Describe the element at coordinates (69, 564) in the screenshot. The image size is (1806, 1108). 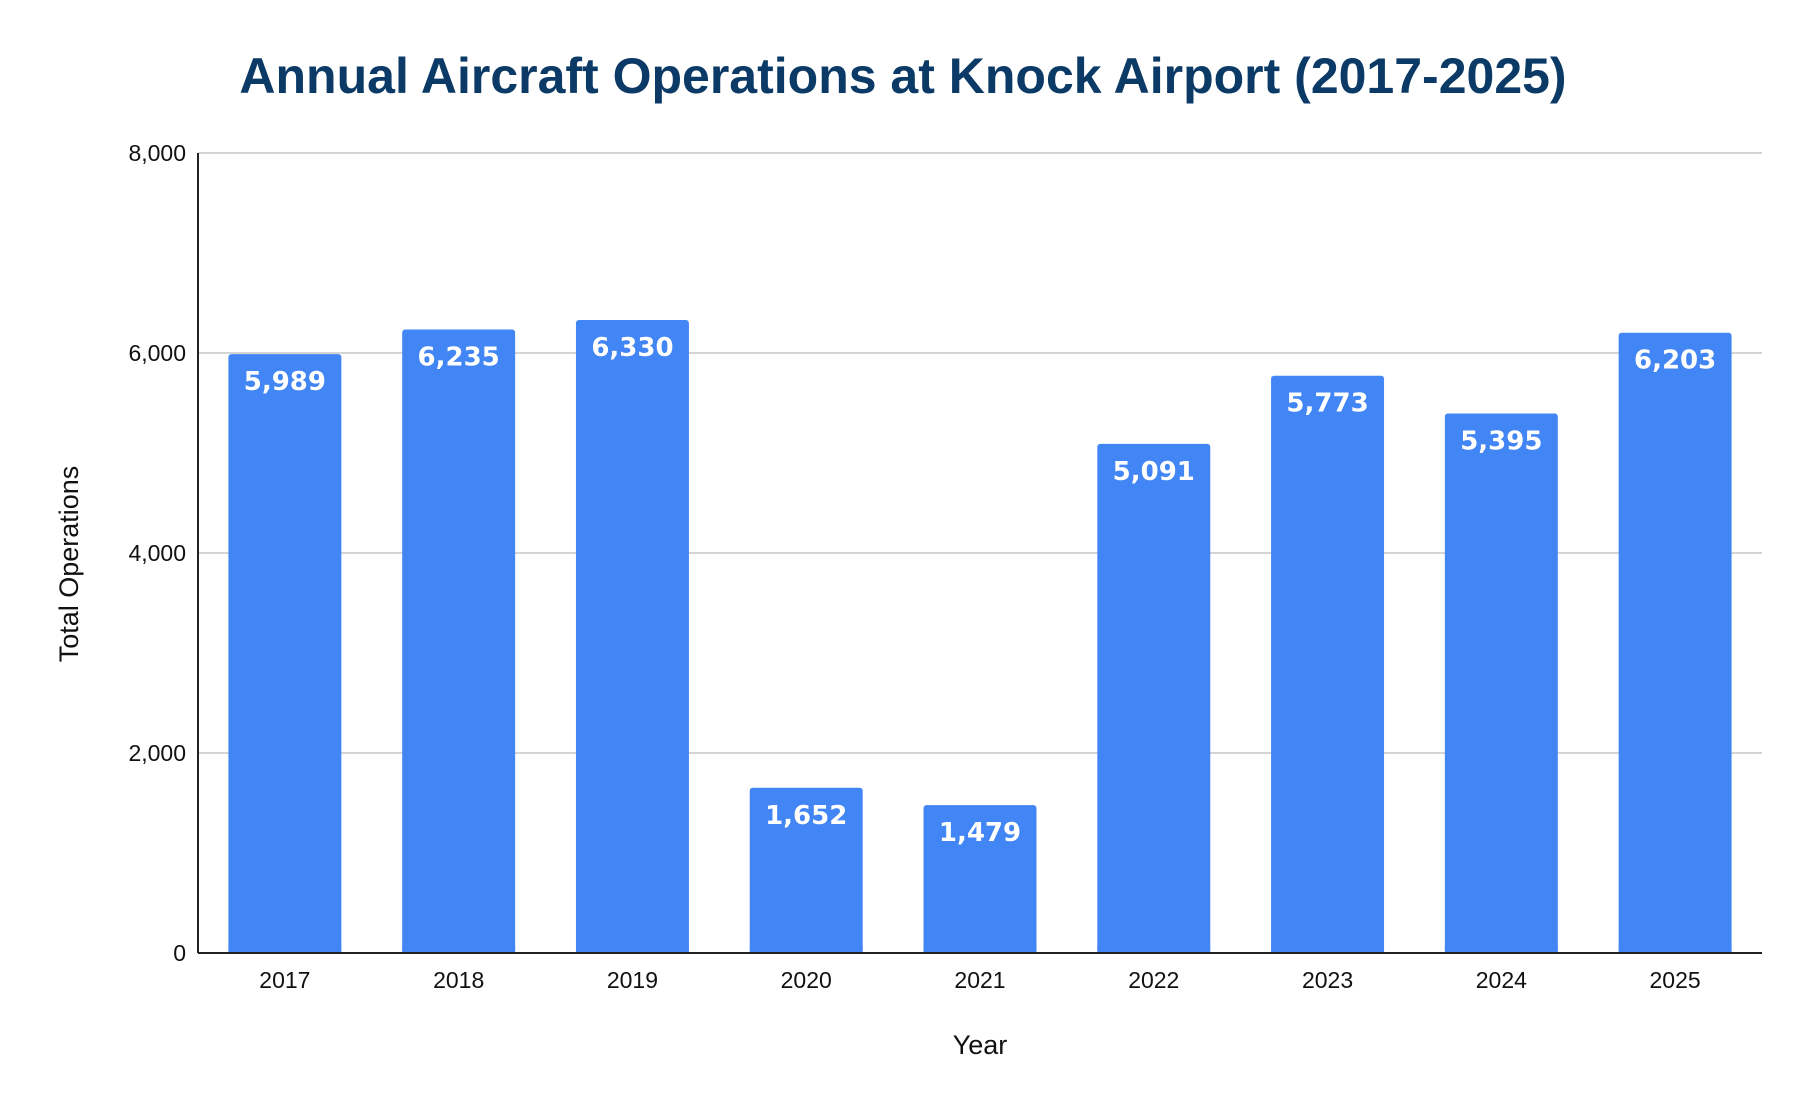
I see `y-axis-title: Total Operations` at that location.